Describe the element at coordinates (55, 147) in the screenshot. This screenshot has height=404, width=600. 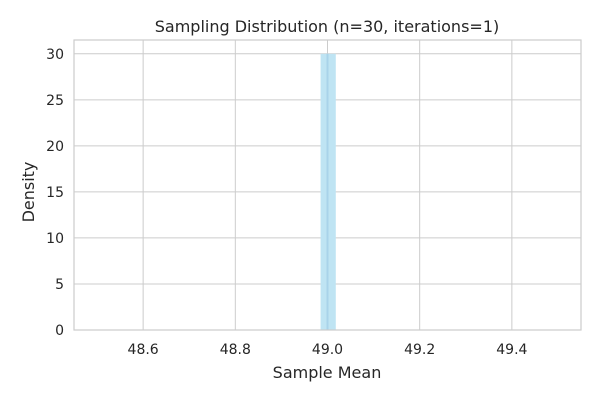
I see `y-tick-label: 20` at that location.